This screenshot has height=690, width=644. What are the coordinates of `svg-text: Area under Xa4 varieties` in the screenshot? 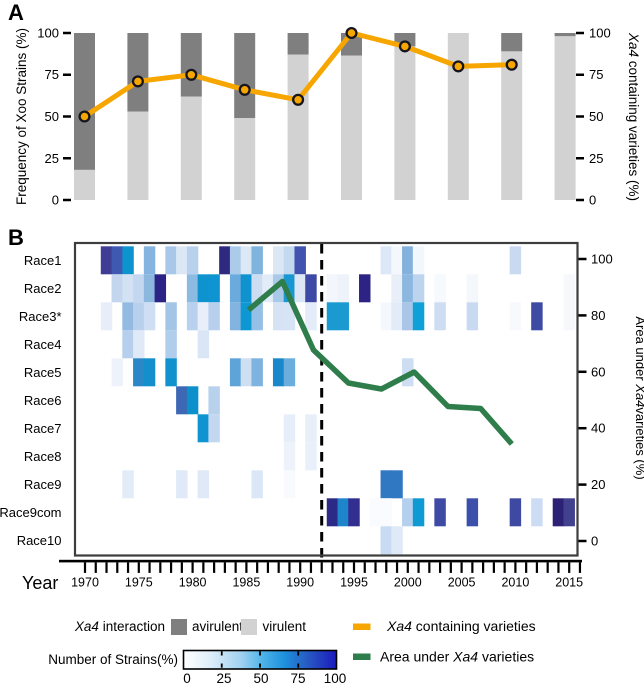 It's located at (457, 657).